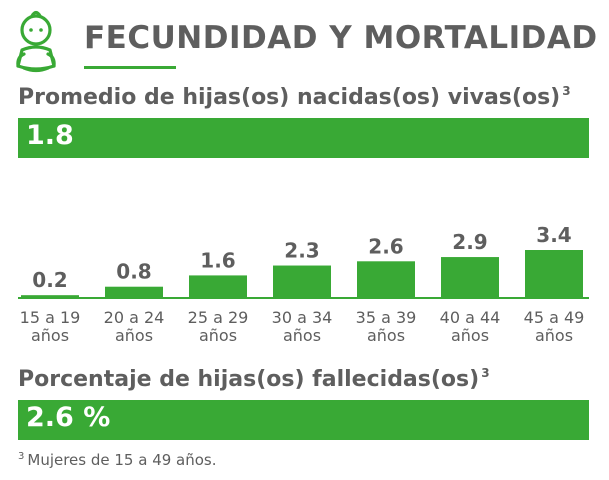 Image resolution: width=609 pixels, height=480 pixels. What do you see at coordinates (218, 326) in the screenshot?
I see `tick-label-3: 25 a 29 años` at bounding box center [218, 326].